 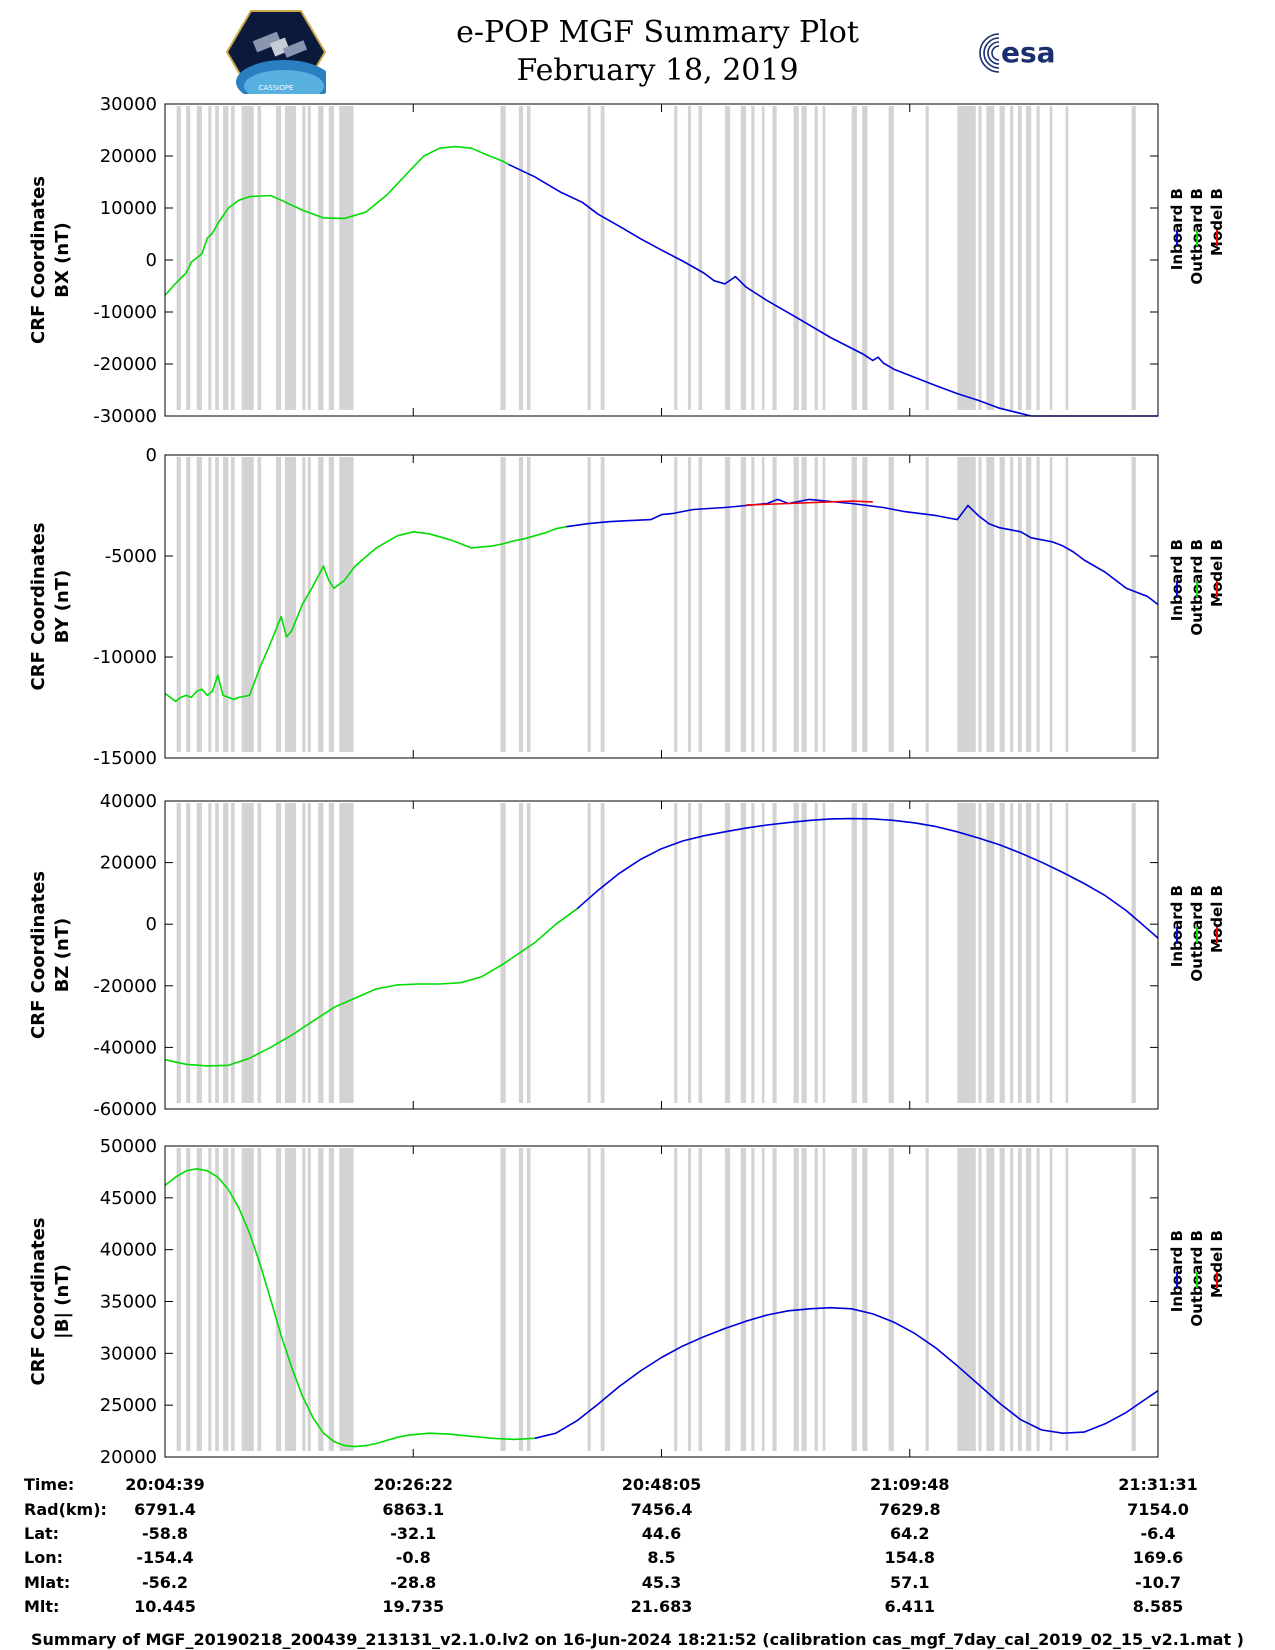 What do you see at coordinates (151, 455) in the screenshot?
I see `y-tick-label: 0` at bounding box center [151, 455].